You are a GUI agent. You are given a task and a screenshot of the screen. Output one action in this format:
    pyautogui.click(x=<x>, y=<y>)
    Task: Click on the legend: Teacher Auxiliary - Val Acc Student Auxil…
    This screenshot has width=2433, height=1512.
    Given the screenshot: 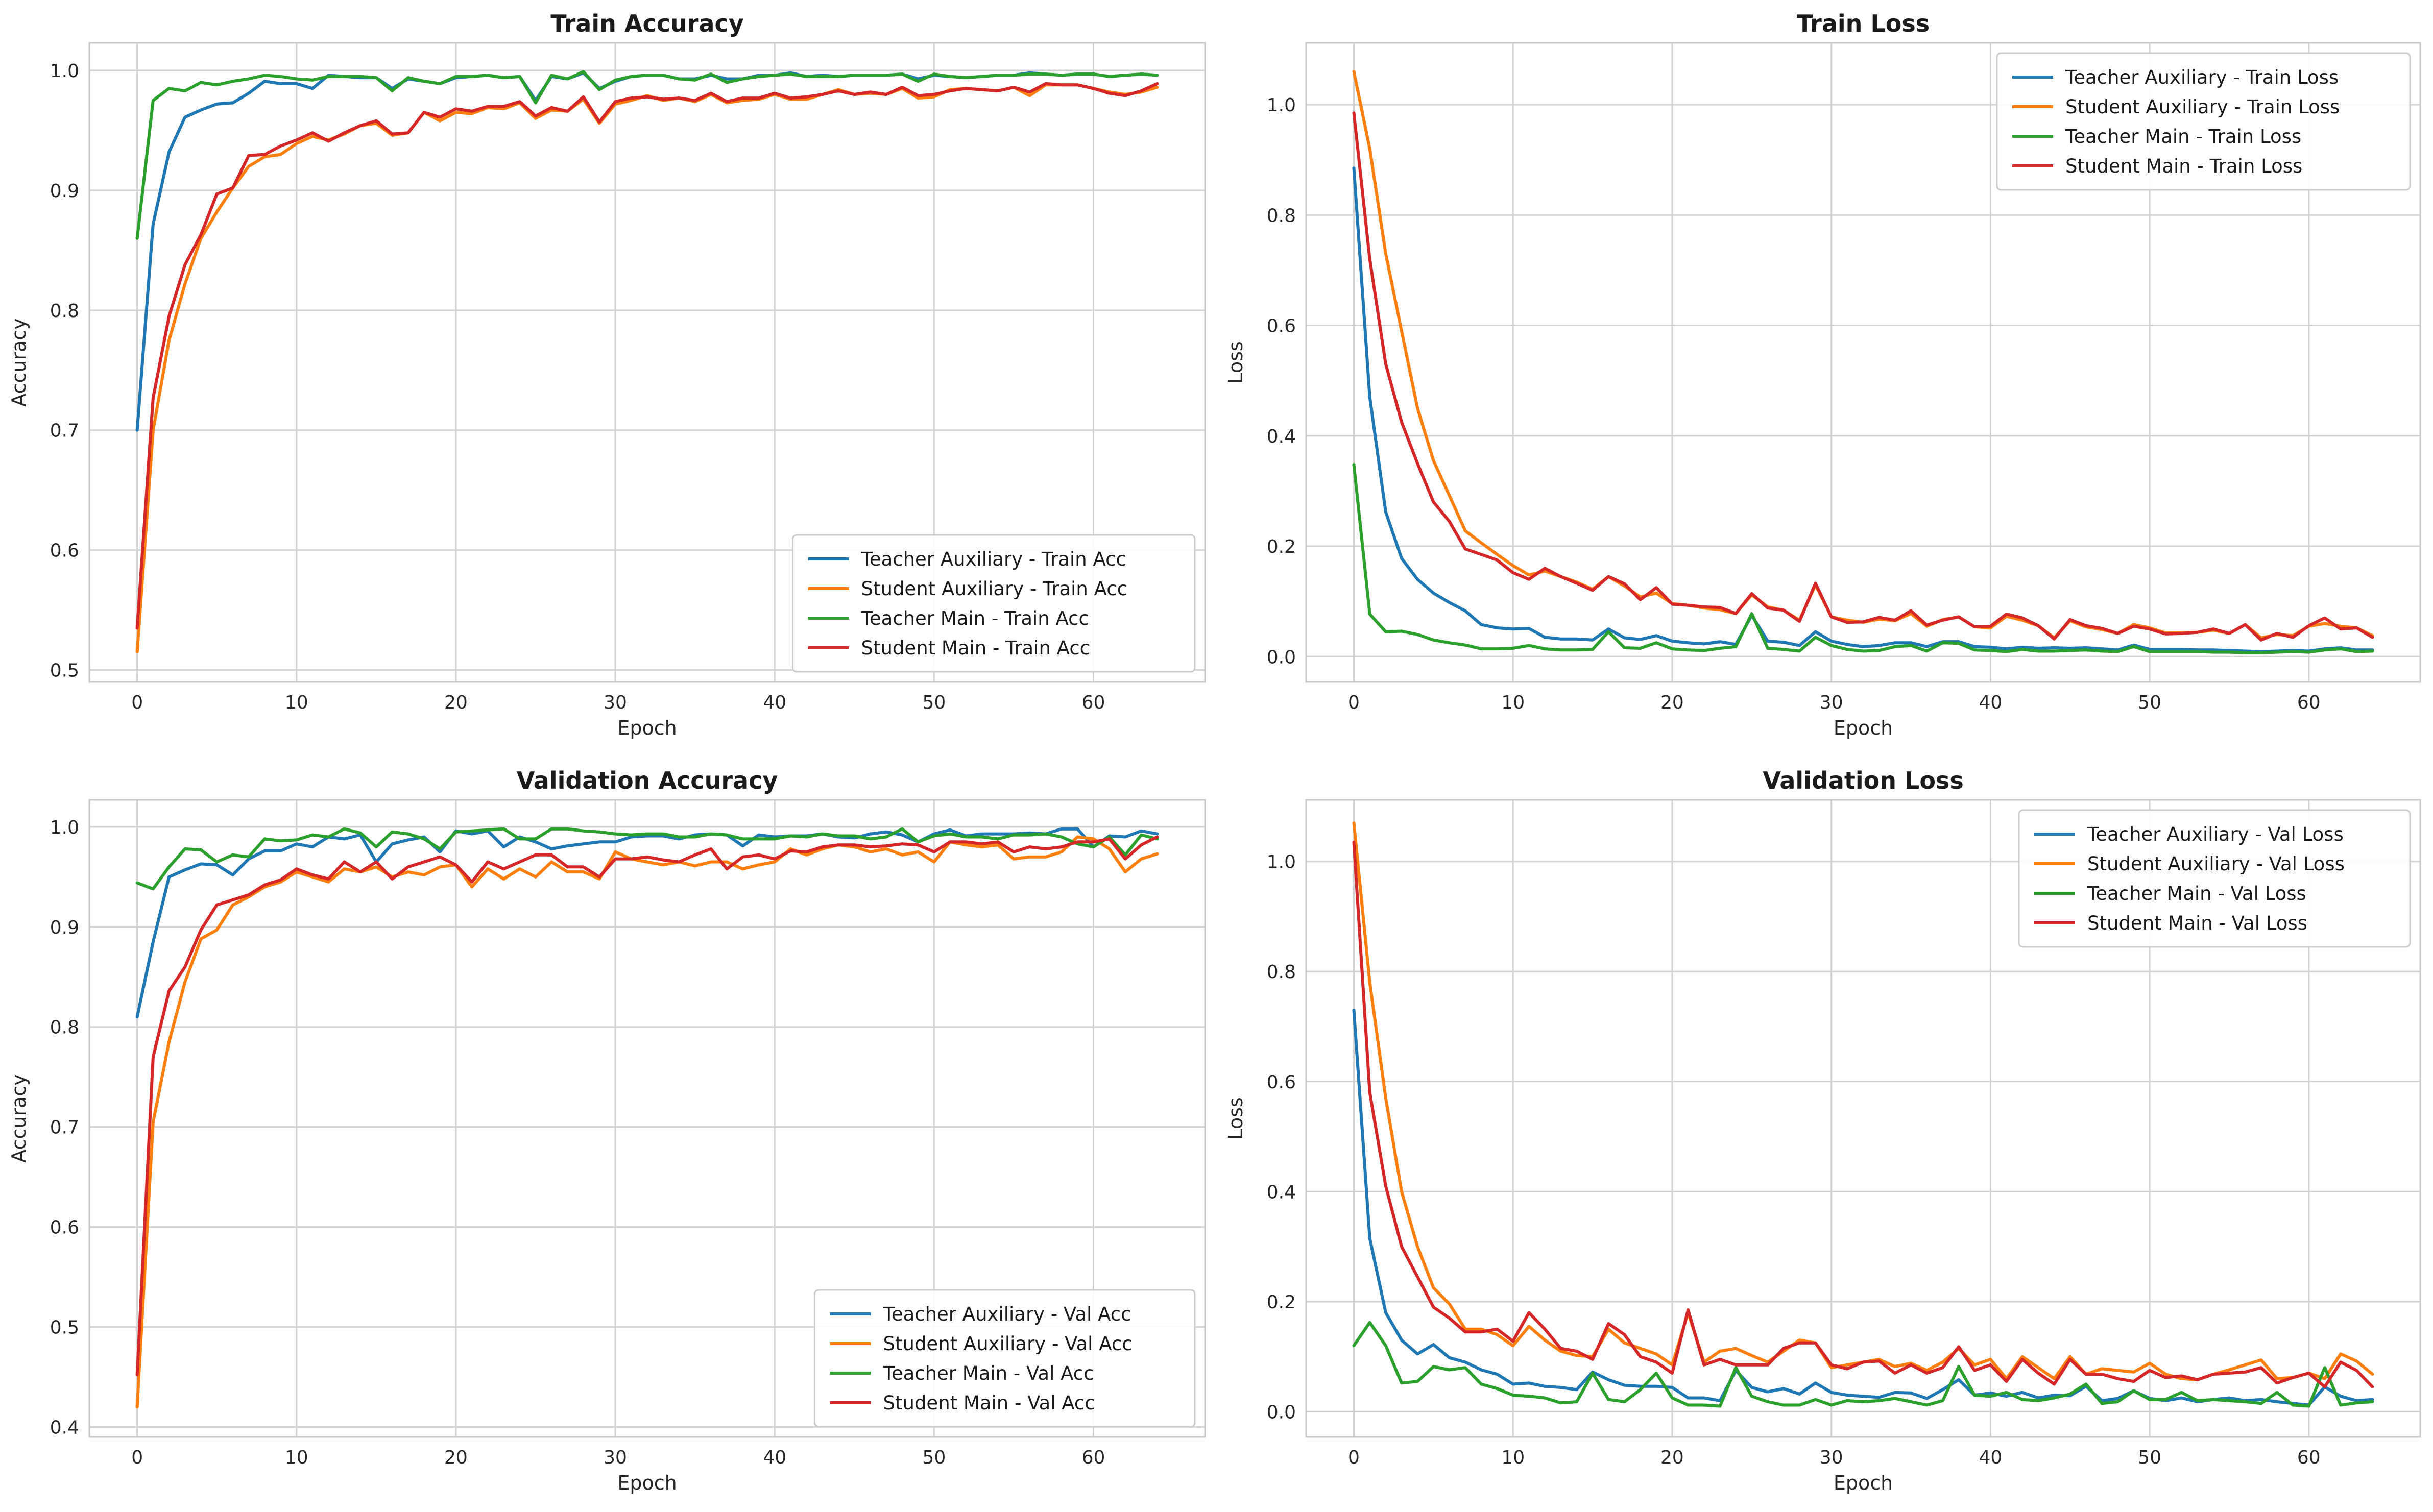 What is the action you would take?
    pyautogui.click(x=1005, y=1359)
    